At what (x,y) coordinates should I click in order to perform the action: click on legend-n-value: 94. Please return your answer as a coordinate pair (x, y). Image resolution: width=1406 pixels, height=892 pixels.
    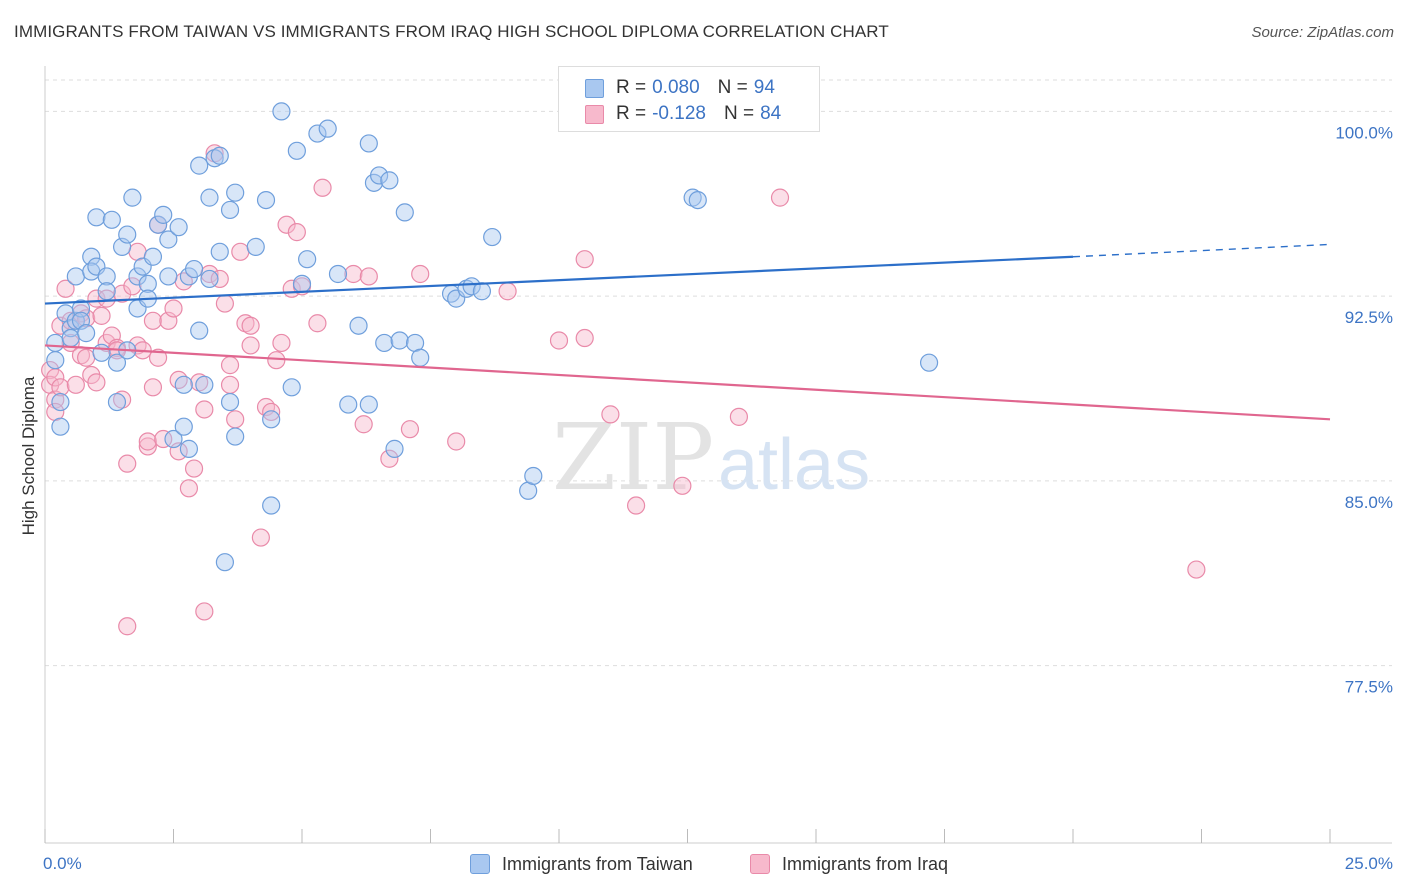
    Looking at the image, I should click on (764, 87).